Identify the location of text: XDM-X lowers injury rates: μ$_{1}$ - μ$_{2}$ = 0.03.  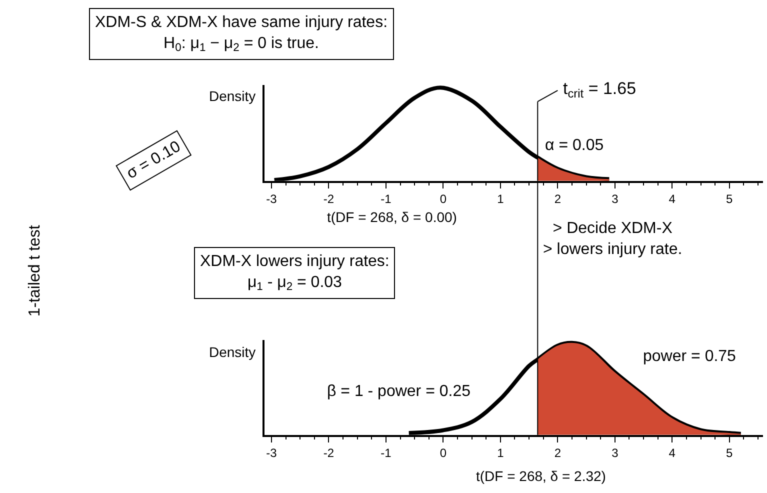
(295, 273).